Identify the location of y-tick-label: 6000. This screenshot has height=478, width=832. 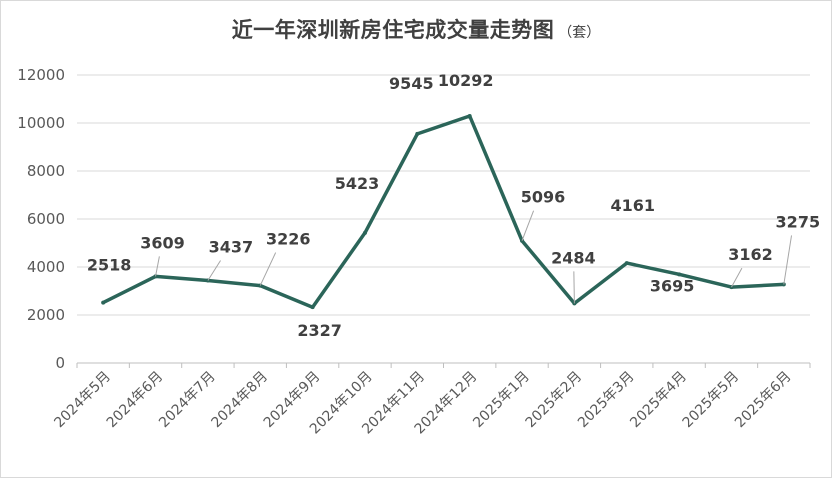
(46, 219).